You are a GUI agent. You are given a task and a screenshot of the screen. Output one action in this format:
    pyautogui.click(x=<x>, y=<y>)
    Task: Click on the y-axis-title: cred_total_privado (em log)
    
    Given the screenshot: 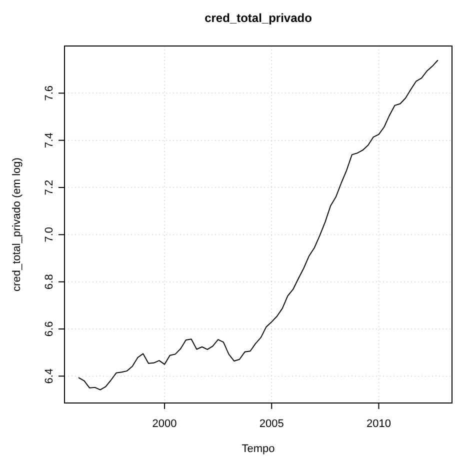 What is the action you would take?
    pyautogui.click(x=17, y=225)
    